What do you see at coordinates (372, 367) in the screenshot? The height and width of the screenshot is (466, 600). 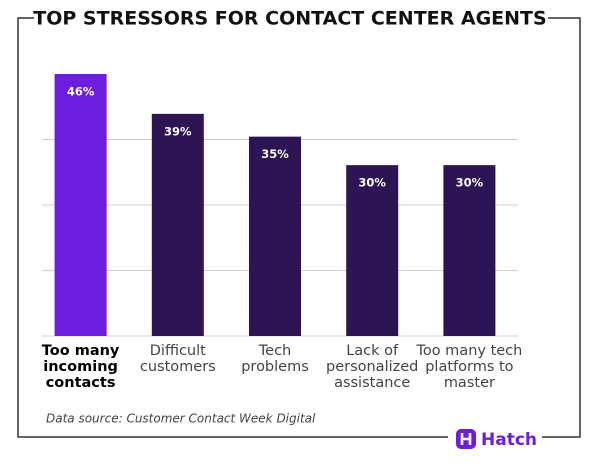 I see `x-tick-label: Lack of personalized assistance` at bounding box center [372, 367].